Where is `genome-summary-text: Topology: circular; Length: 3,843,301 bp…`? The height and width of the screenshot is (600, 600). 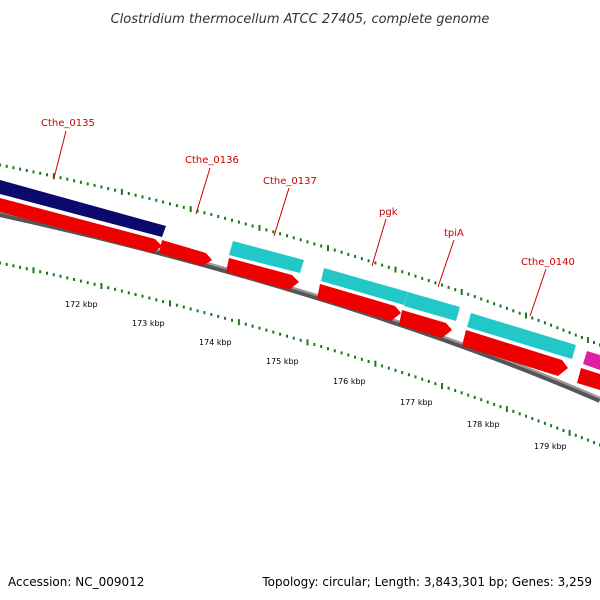
genome-summary-text: Topology: circular; Length: 3,843,301 bp… is located at coordinates (426, 582).